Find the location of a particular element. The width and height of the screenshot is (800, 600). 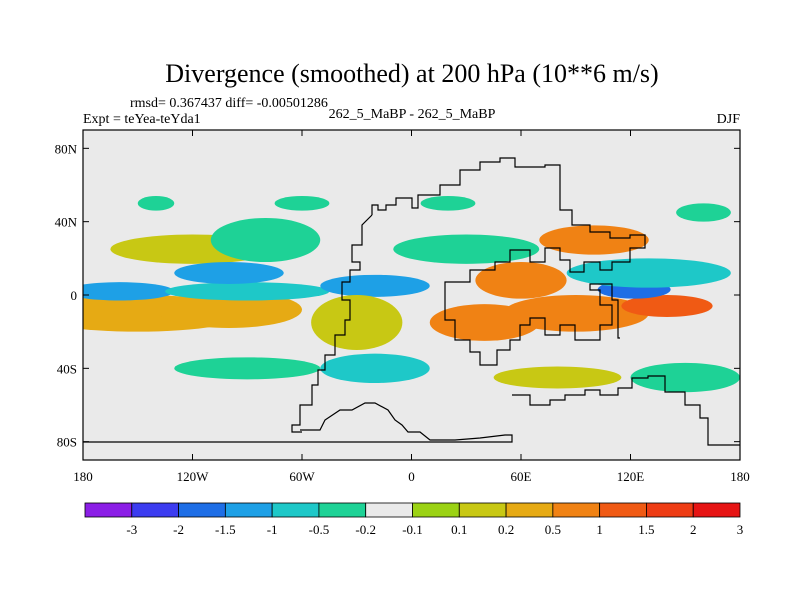

x-tick-label: 60W is located at coordinates (302, 476).